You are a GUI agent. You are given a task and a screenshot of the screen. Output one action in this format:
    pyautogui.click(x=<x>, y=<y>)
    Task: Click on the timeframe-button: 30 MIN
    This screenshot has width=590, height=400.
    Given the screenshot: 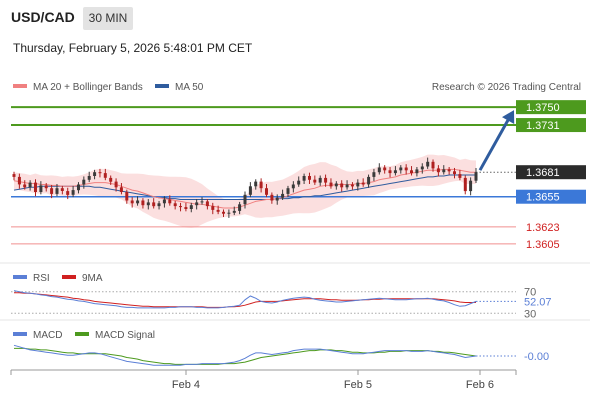 What is the action you would take?
    pyautogui.click(x=108, y=18)
    